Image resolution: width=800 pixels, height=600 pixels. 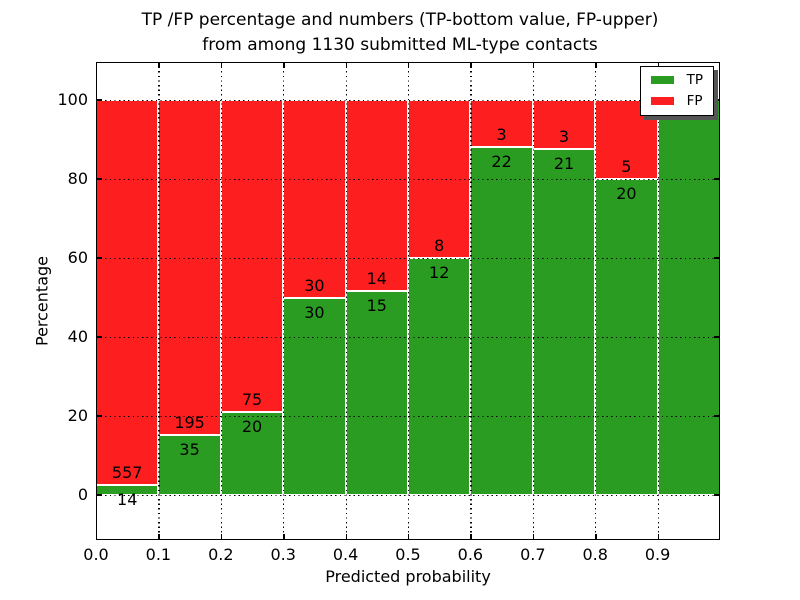 I want to click on x-tick-label: 0.4, so click(x=345, y=554).